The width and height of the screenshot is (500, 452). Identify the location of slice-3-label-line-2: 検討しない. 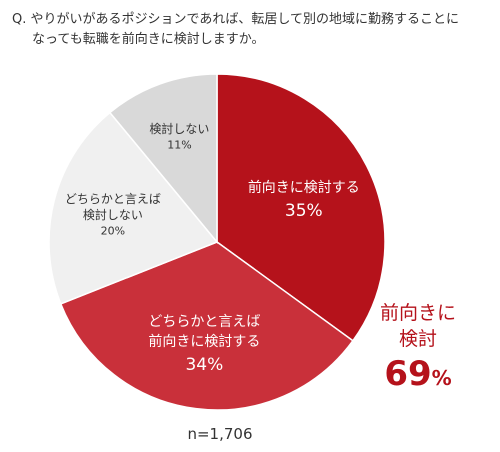
(113, 214).